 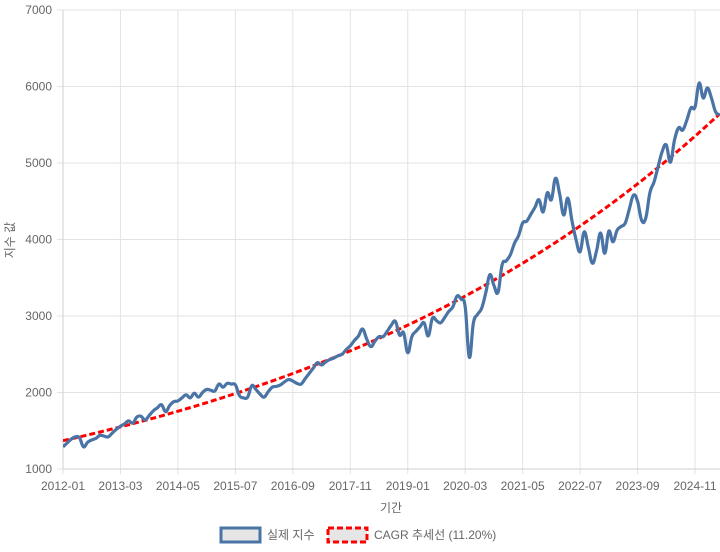 What do you see at coordinates (38, 393) in the screenshot?
I see `y-tick-label: 2000` at bounding box center [38, 393].